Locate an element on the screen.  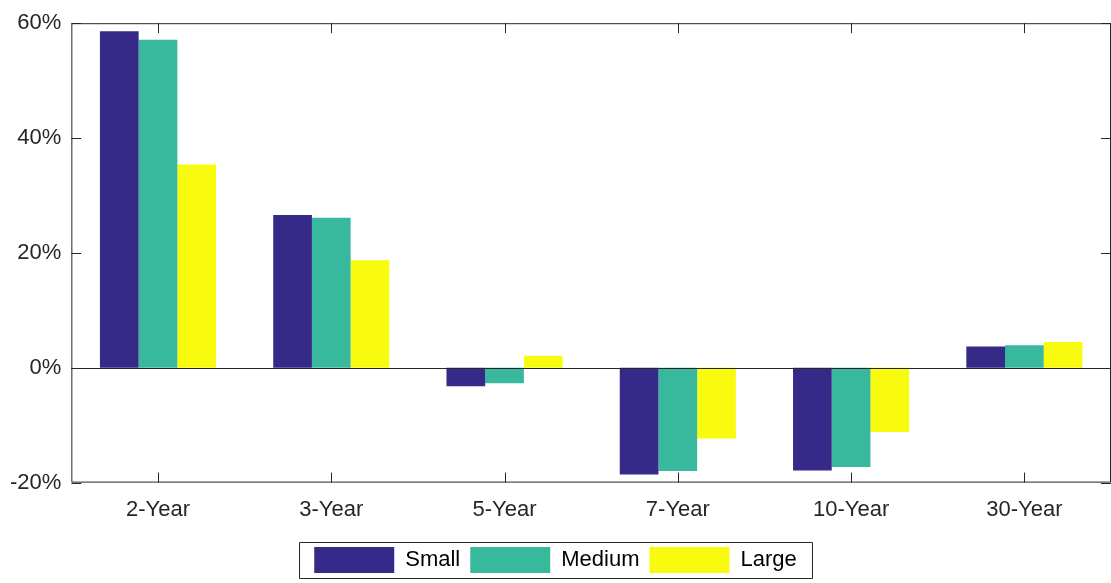
legend-label: Medium is located at coordinates (600, 559).